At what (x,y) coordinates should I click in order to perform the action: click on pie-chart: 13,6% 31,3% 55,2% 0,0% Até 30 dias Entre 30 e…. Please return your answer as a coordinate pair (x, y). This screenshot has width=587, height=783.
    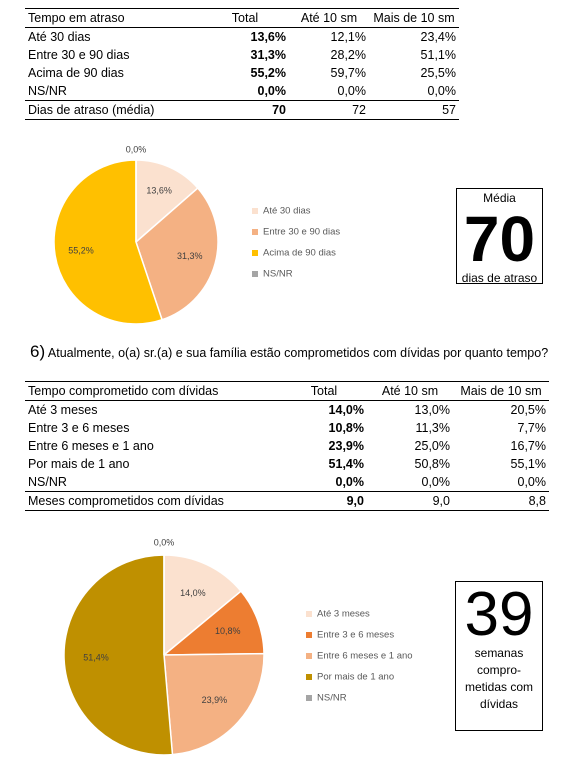
    Looking at the image, I should click on (196, 235).